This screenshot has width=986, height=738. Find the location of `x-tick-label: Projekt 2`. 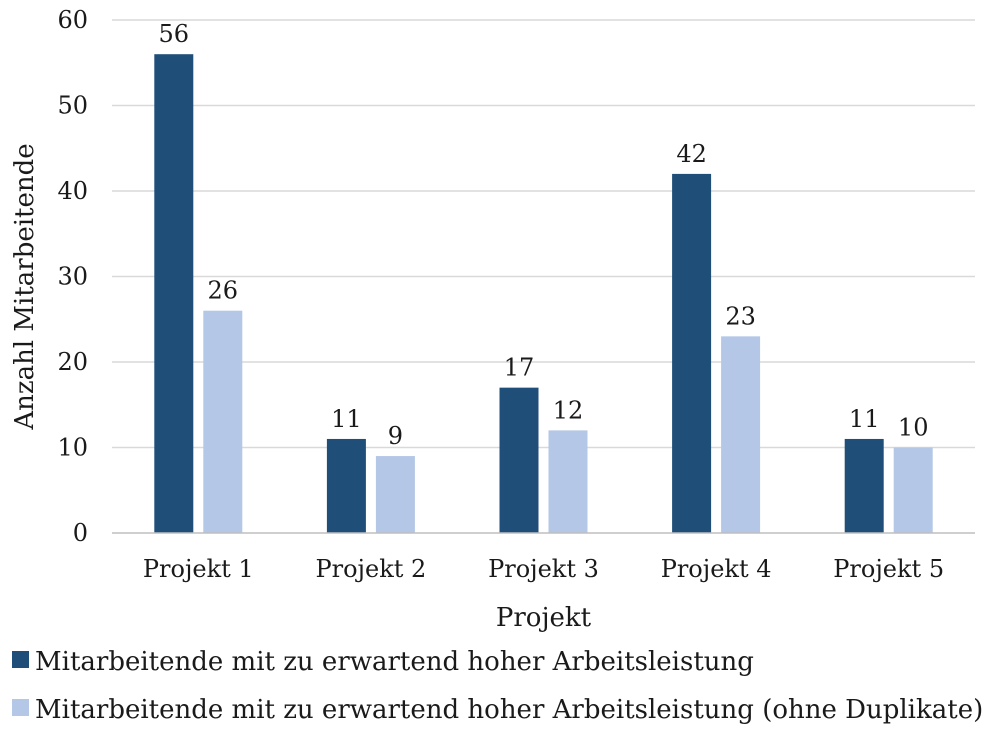

x-tick-label: Projekt 2 is located at coordinates (370, 569).